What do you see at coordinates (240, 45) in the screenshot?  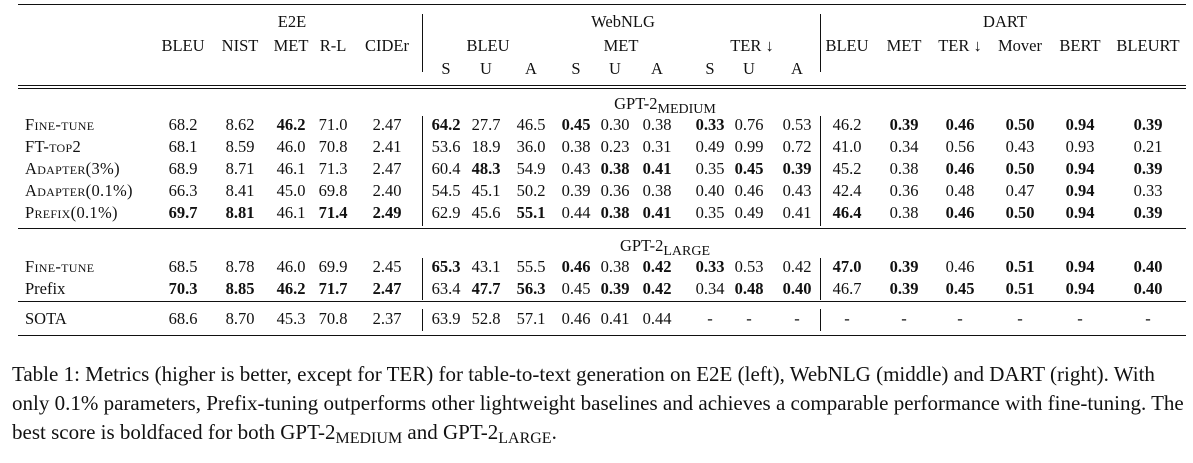 I see `e2e-metric-header: NIST` at bounding box center [240, 45].